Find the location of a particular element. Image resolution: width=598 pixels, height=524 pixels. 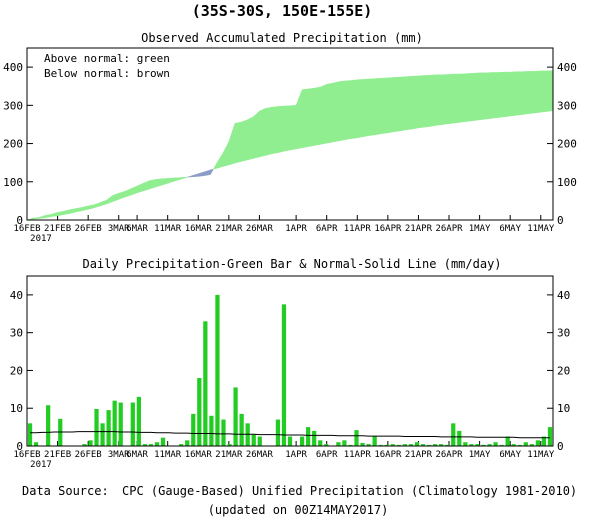

daily-ytick-label-left: 40 is located at coordinates (16, 295).